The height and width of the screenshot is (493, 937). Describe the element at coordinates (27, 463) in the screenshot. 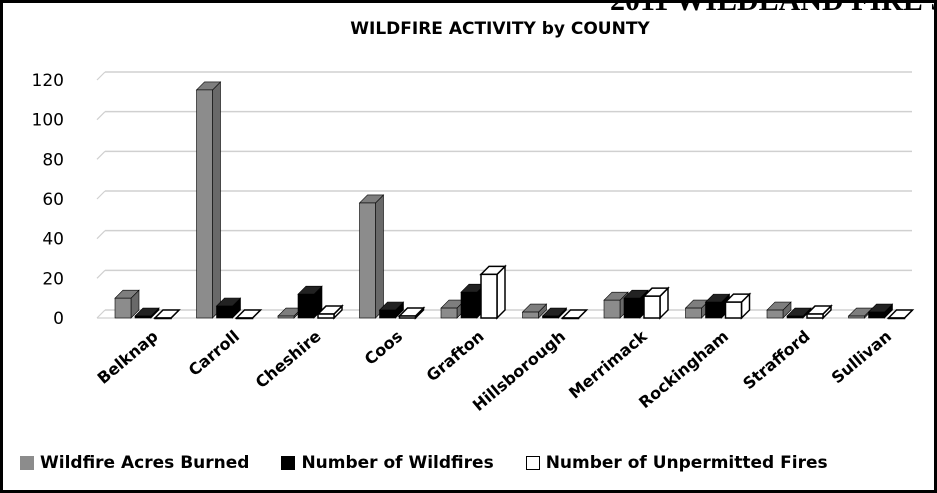

I see `legend-swatch-acres` at that location.